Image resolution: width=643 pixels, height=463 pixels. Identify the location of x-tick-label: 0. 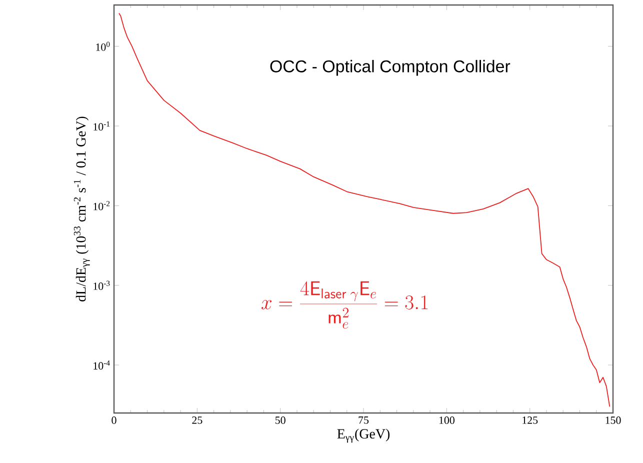
(114, 420).